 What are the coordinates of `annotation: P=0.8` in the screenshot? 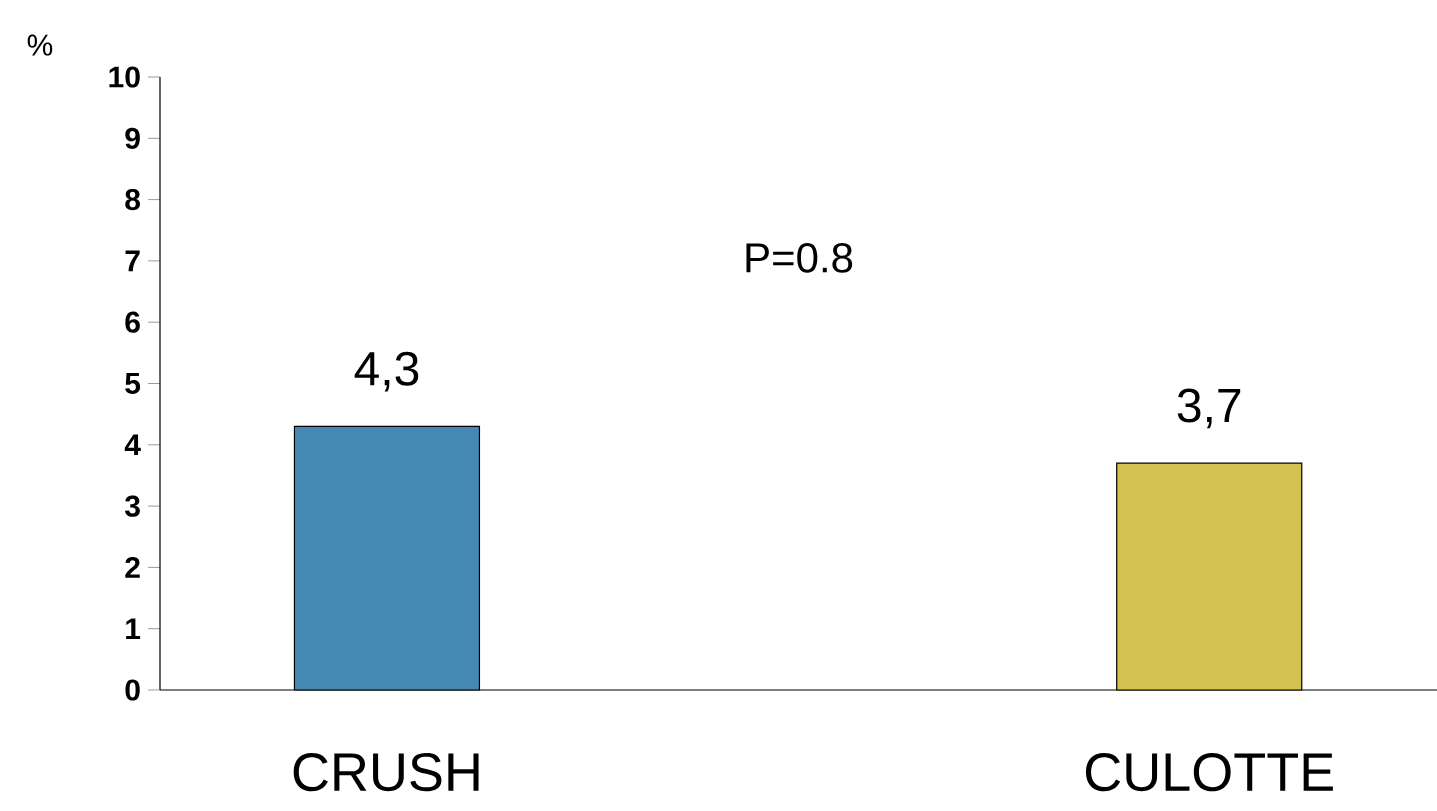 It's located at (799, 257).